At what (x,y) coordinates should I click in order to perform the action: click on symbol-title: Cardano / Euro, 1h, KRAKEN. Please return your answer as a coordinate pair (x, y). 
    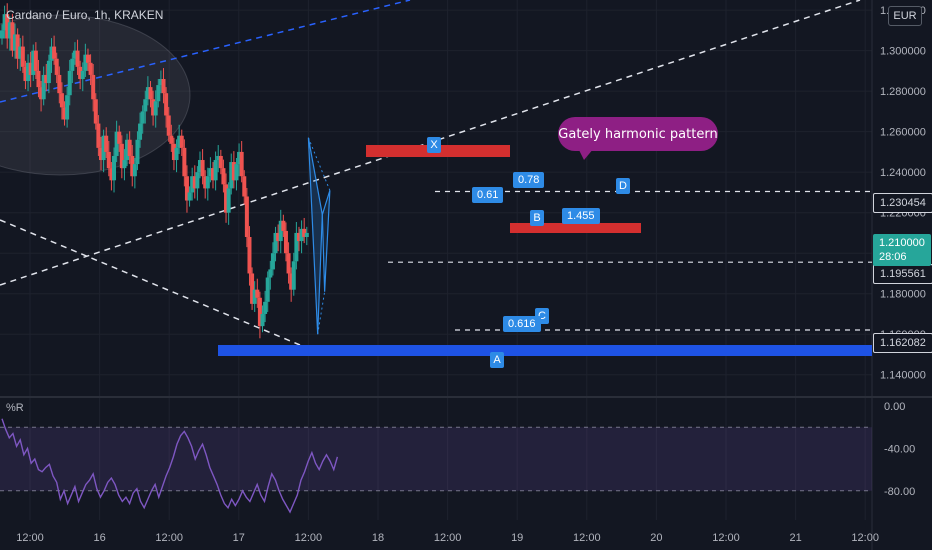
    Looking at the image, I should click on (85, 15).